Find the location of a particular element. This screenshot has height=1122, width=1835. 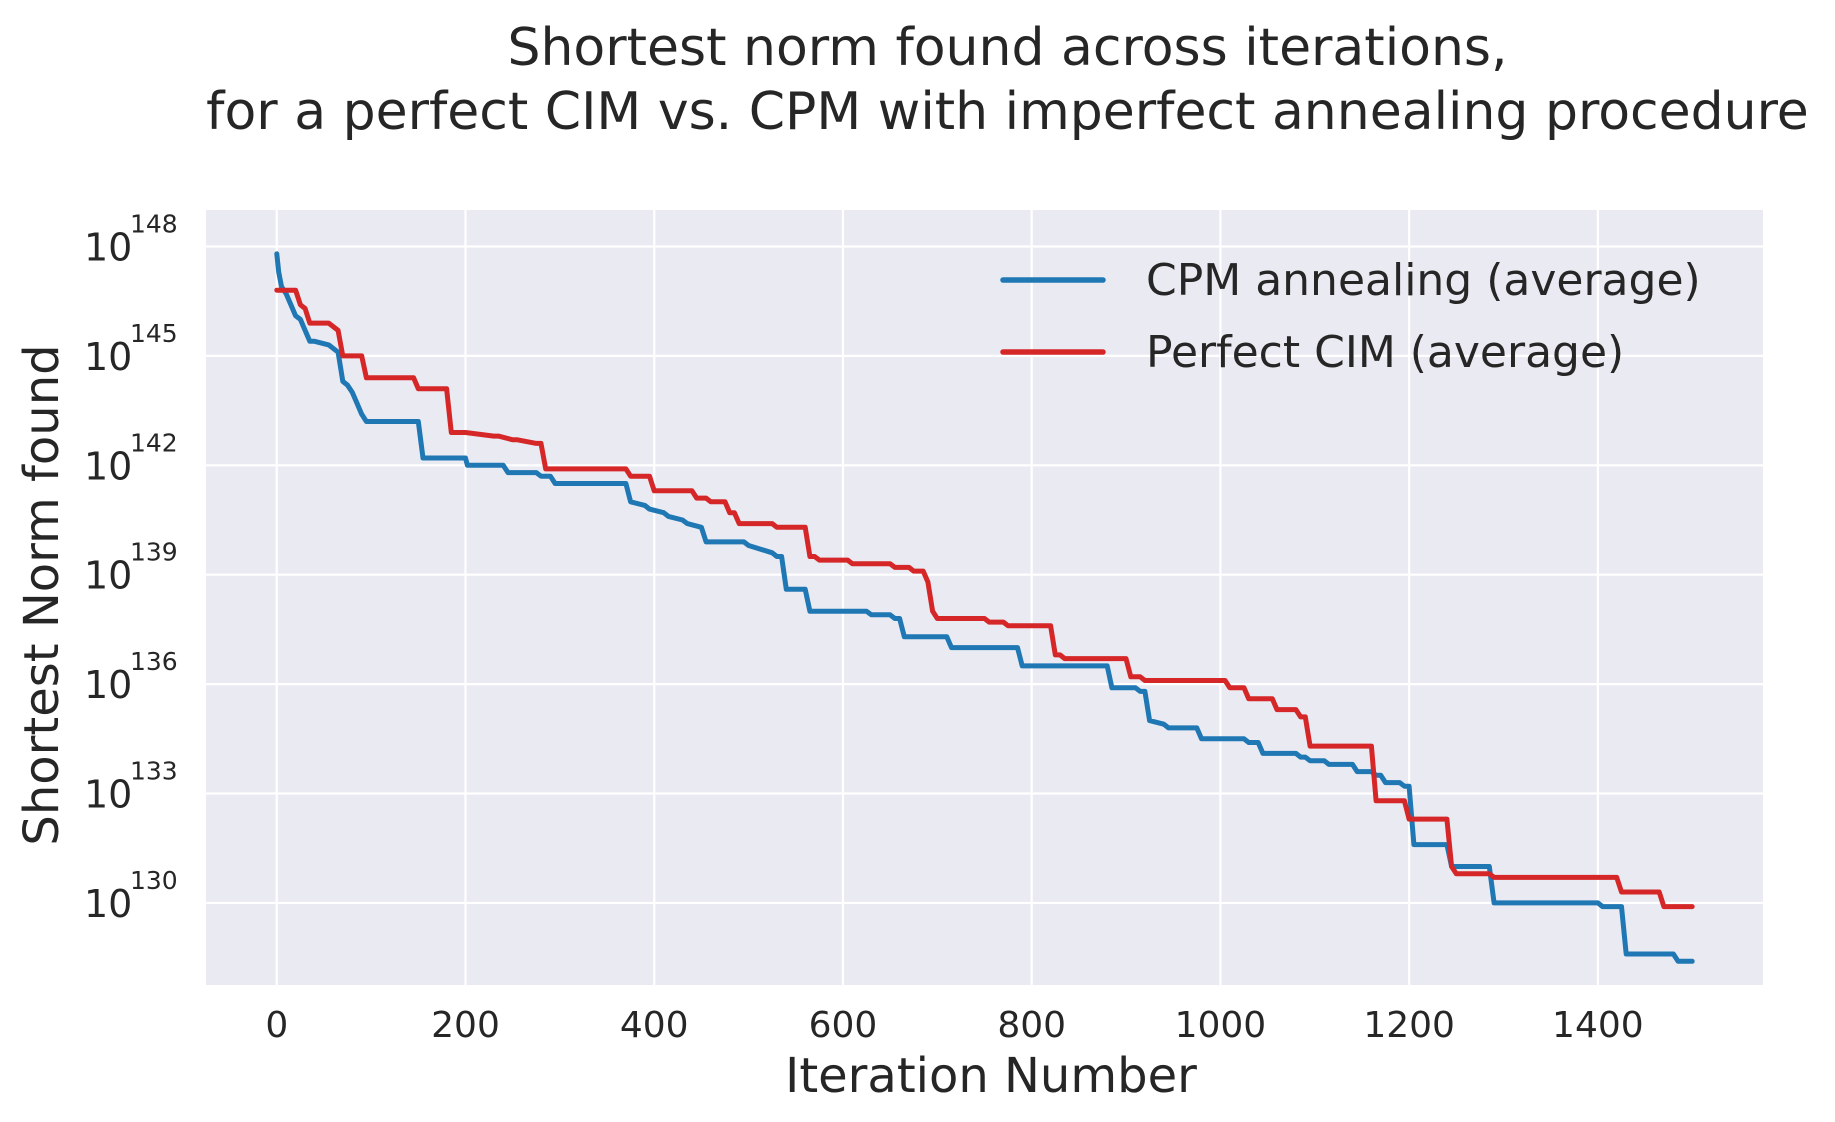

chart-title-line-1: Shortest norm found across iterations, is located at coordinates (1007, 48).